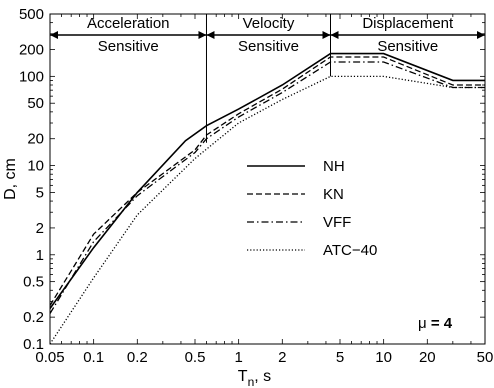  Describe the element at coordinates (33, 317) in the screenshot. I see `y-tick-label: 0.2` at that location.